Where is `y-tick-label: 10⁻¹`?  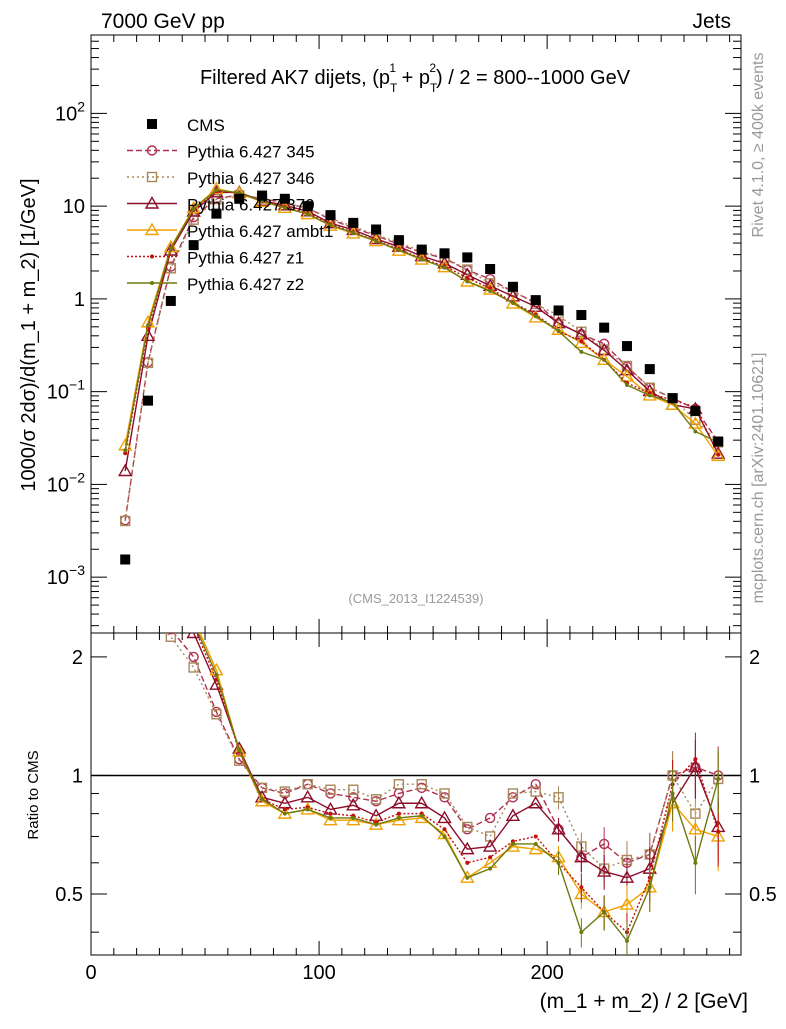 y-tick-label: 10⁻¹ is located at coordinates (66, 390).